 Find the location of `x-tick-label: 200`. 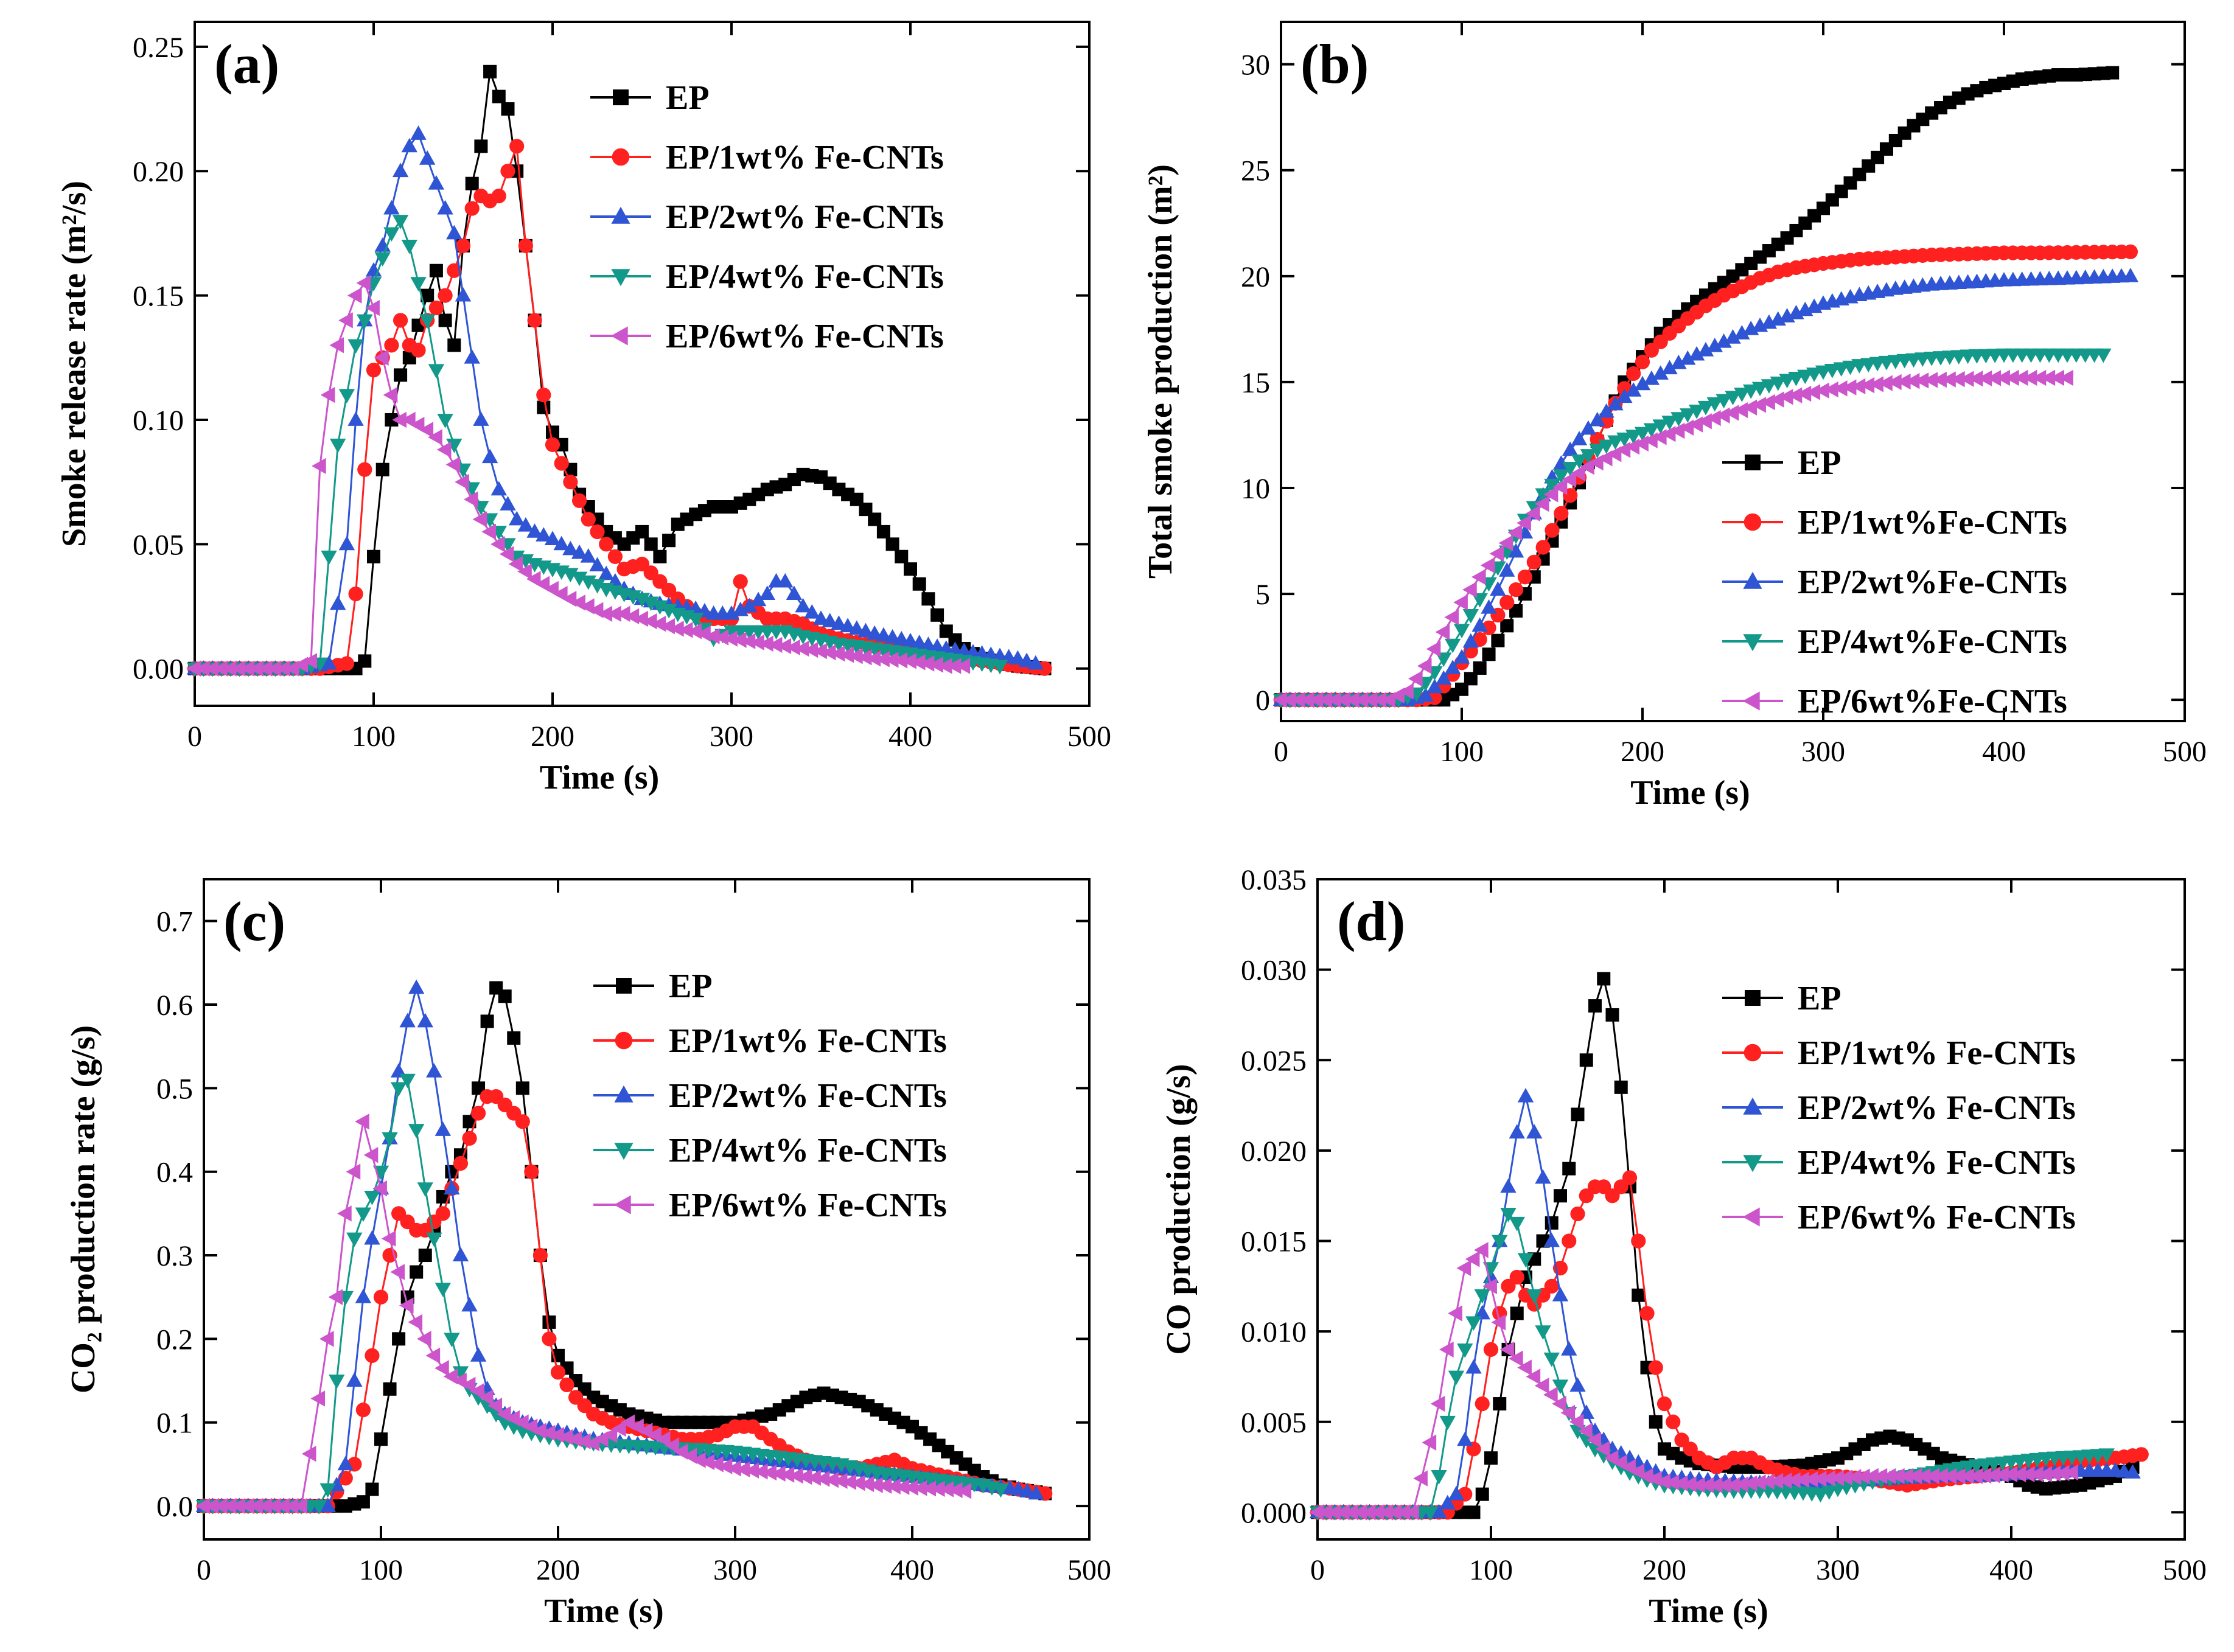

x-tick-label: 200 is located at coordinates (1664, 1570).